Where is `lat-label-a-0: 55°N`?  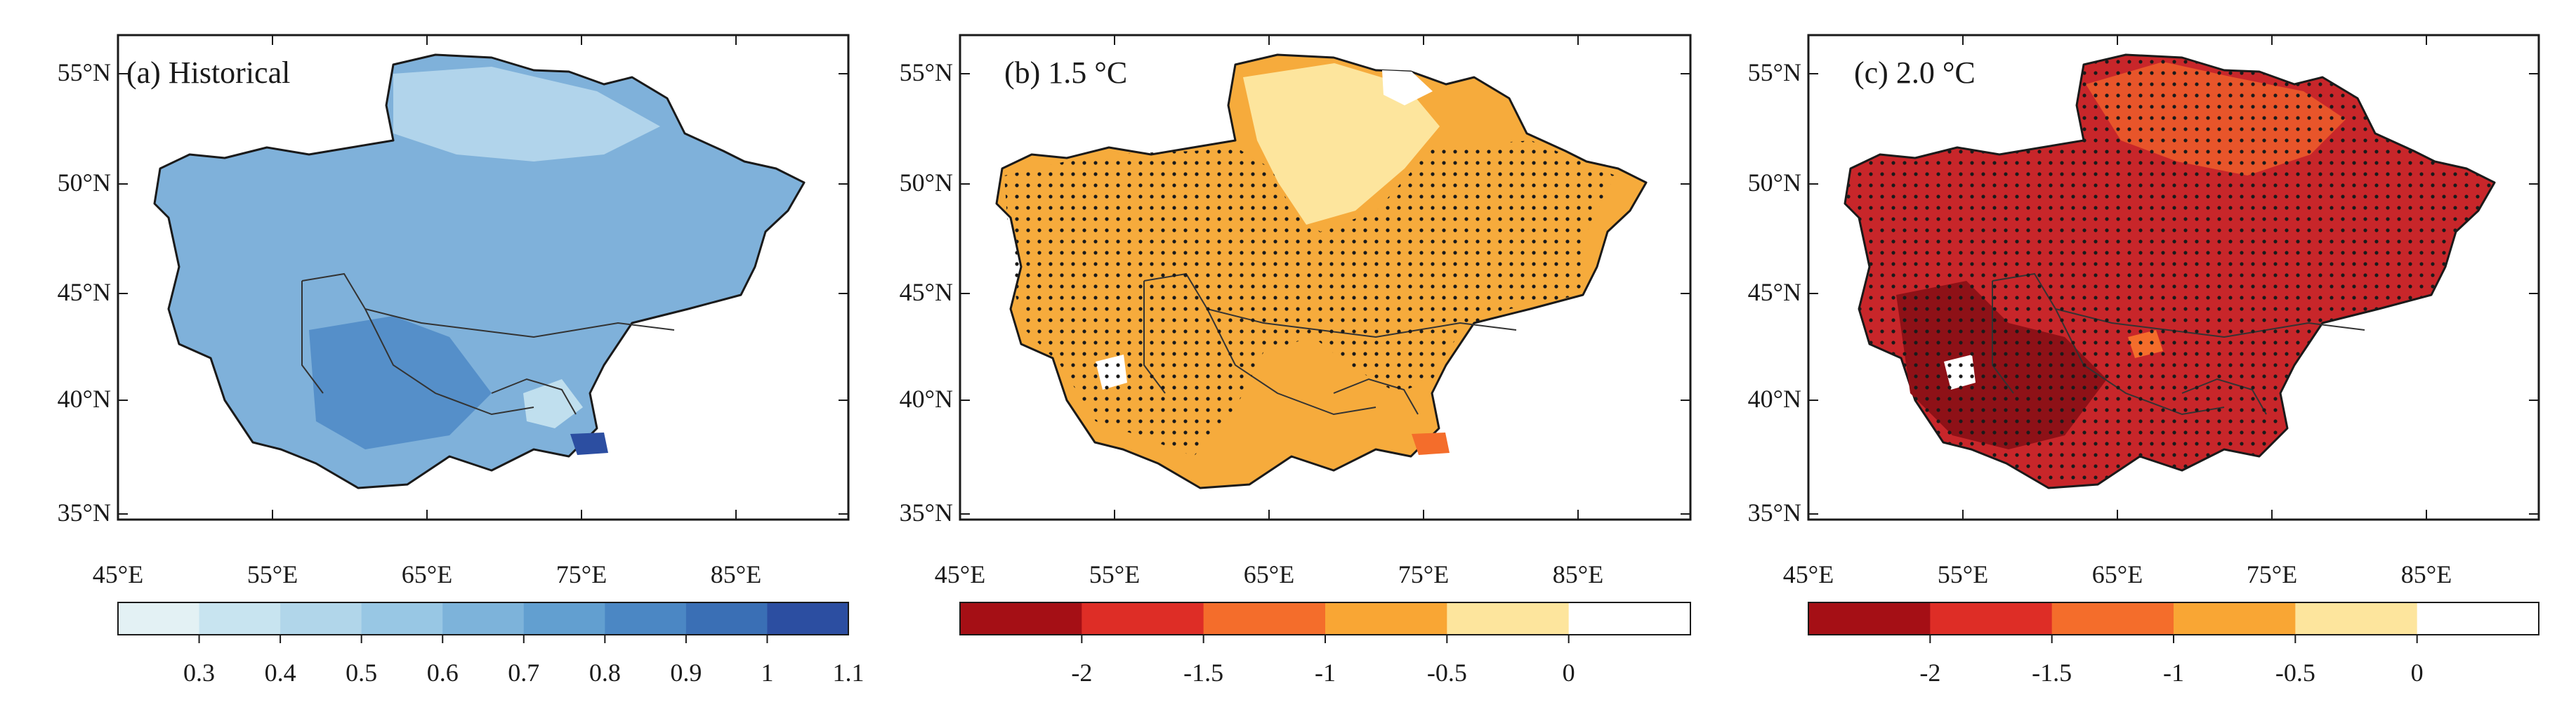
lat-label-a-0: 55°N is located at coordinates (84, 72).